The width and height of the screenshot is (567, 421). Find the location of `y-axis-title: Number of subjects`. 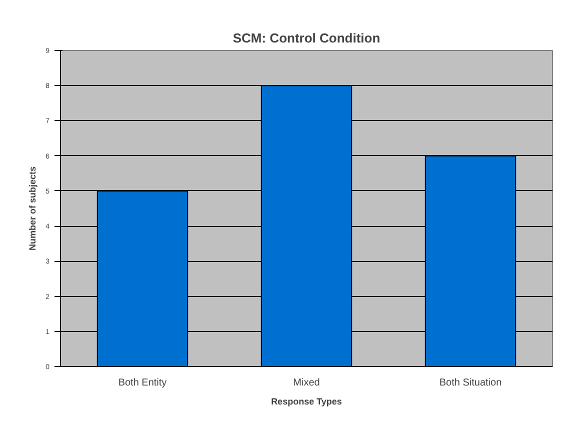

y-axis-title: Number of subjects is located at coordinates (33, 208).